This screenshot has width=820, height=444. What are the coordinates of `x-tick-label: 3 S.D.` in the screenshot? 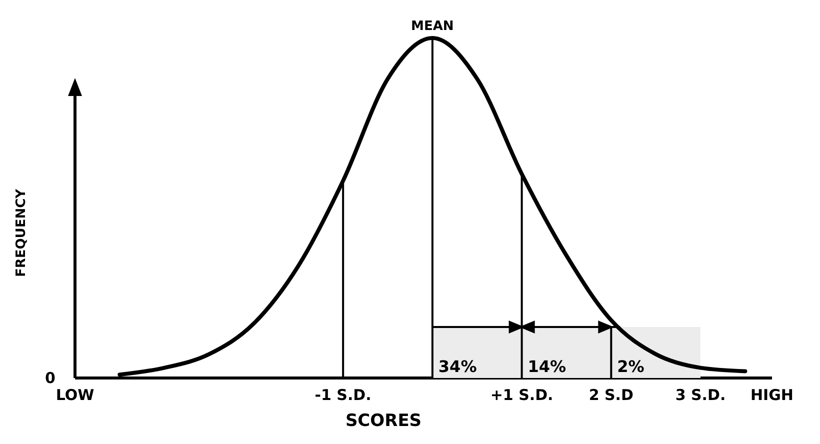 It's located at (700, 395).